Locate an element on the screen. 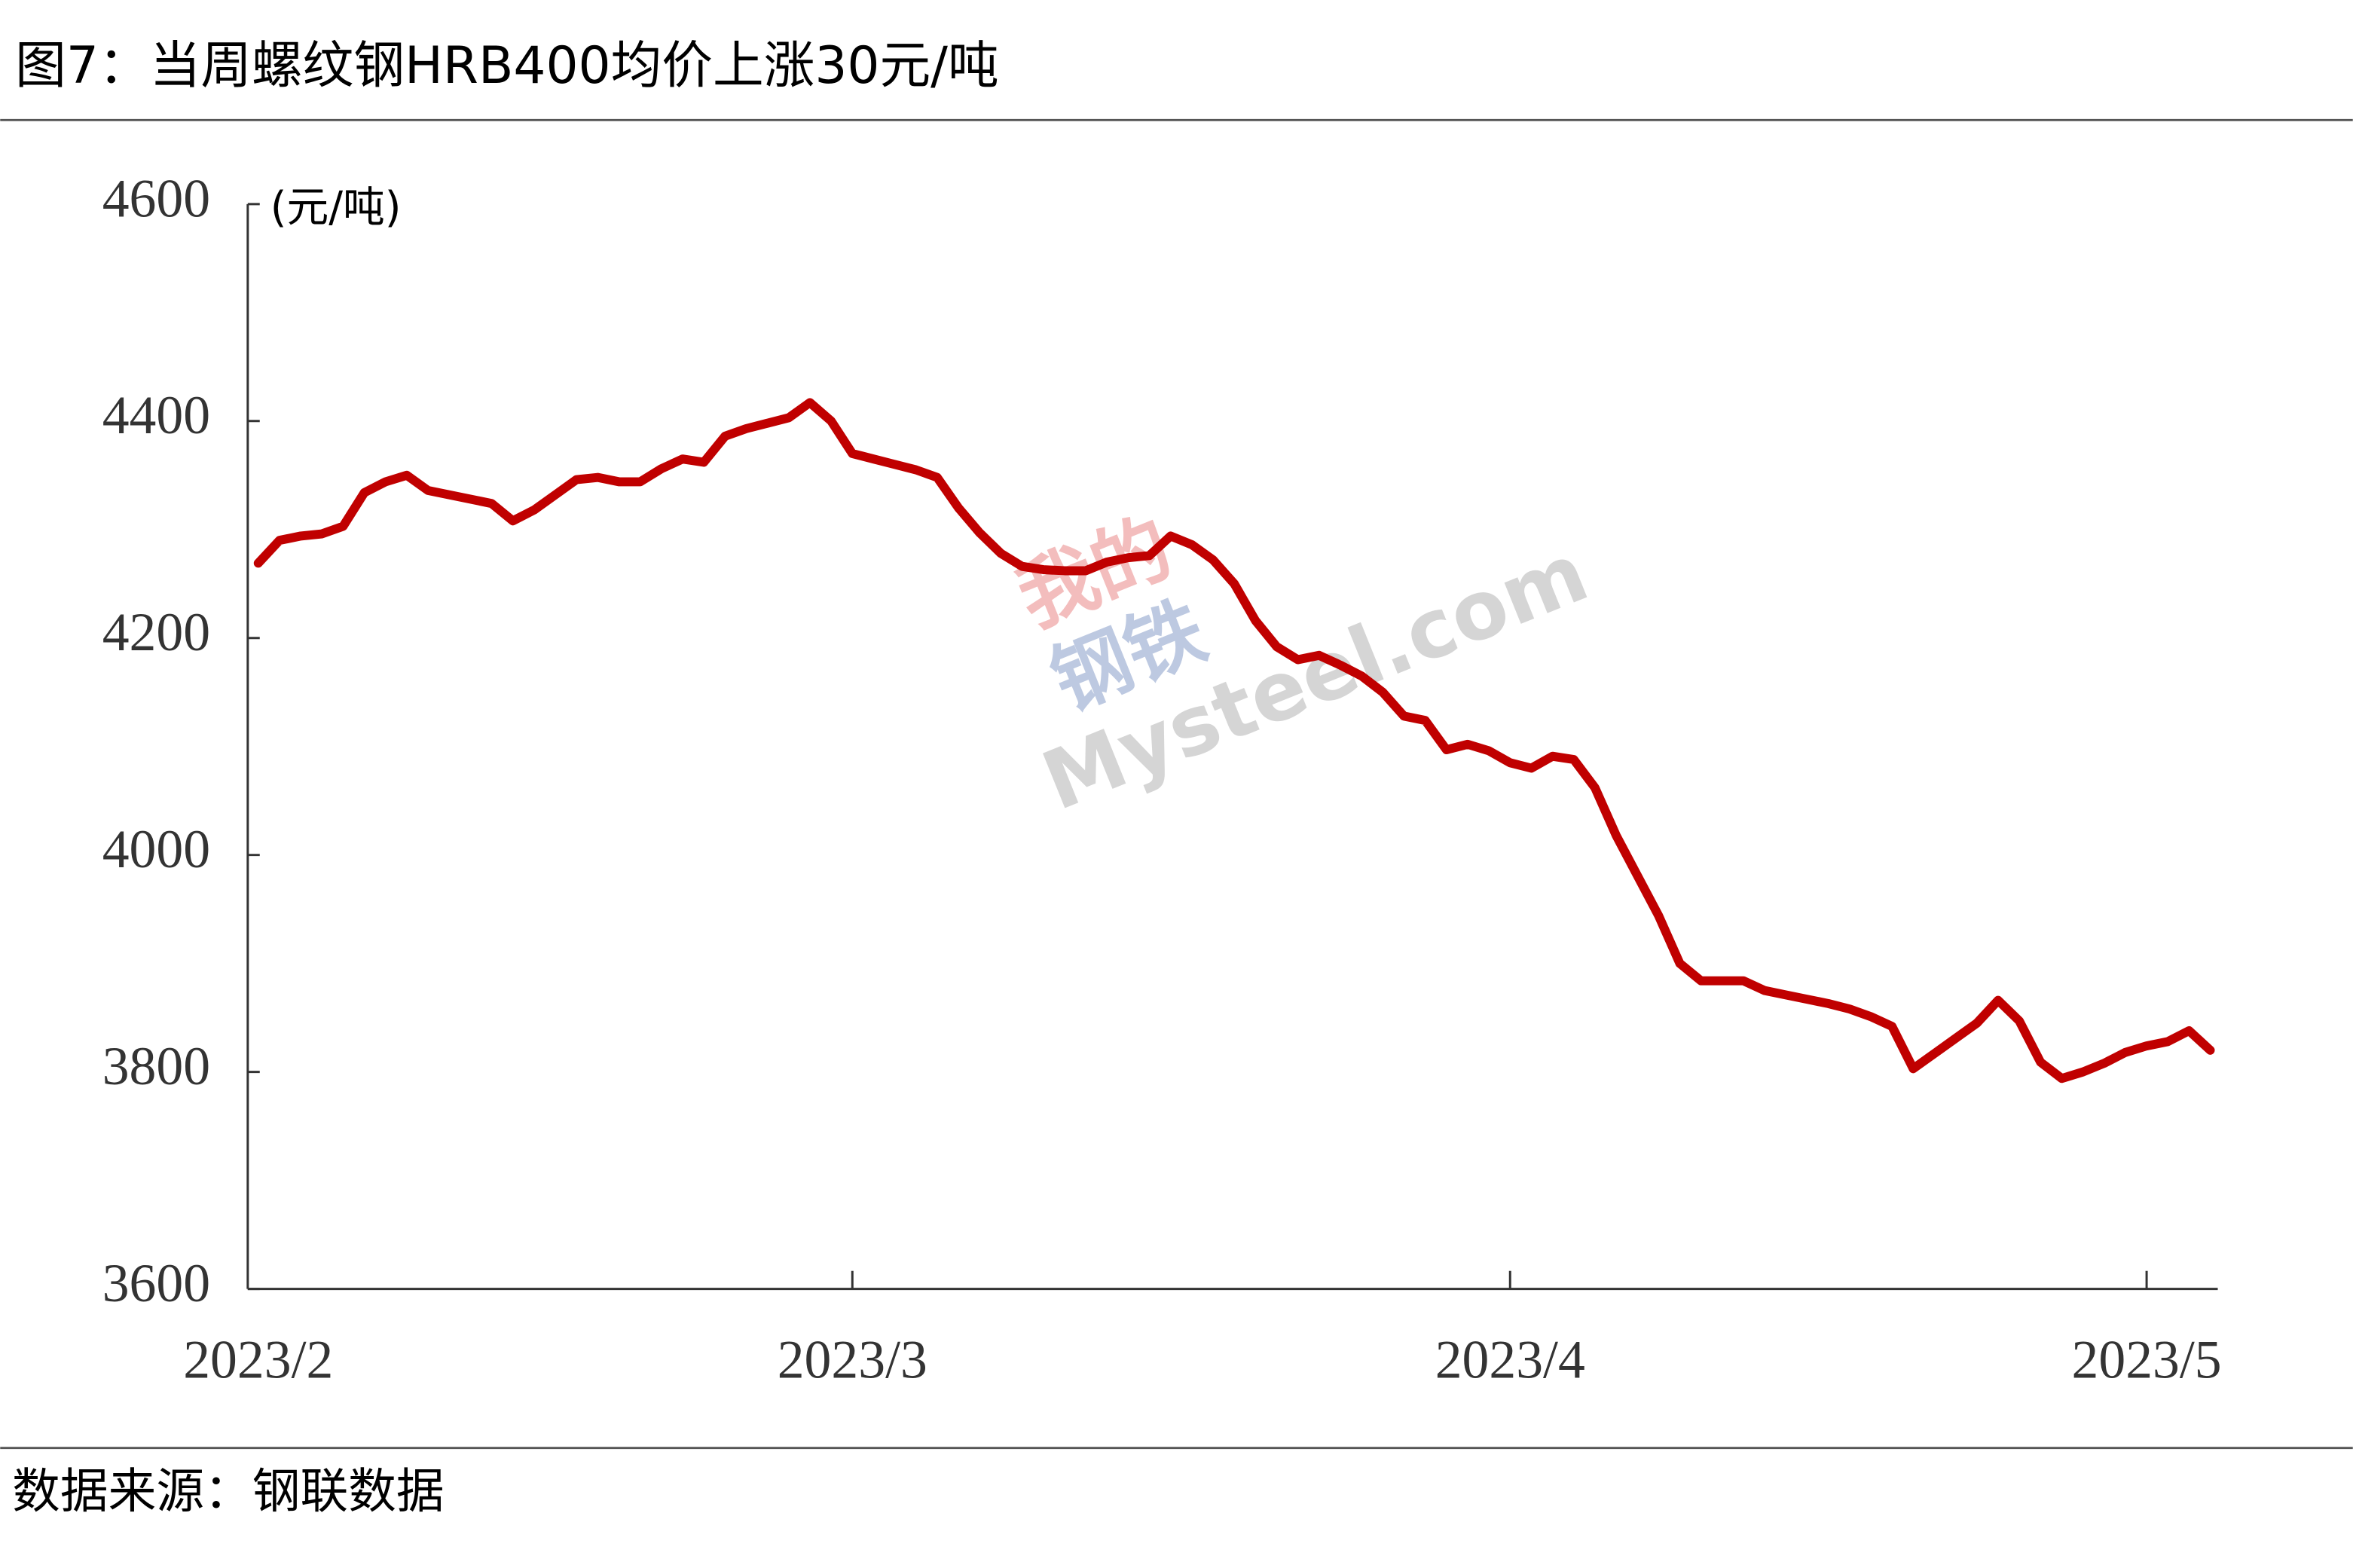  source-note: 数据来源：钢联数据 is located at coordinates (228, 1492).